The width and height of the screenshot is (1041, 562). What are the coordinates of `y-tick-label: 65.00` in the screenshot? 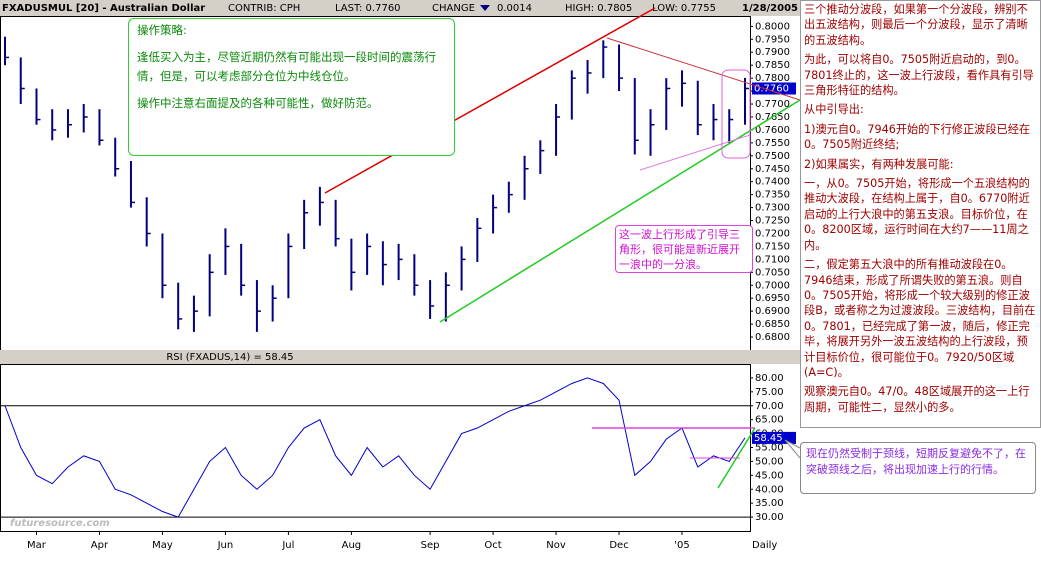 It's located at (769, 420).